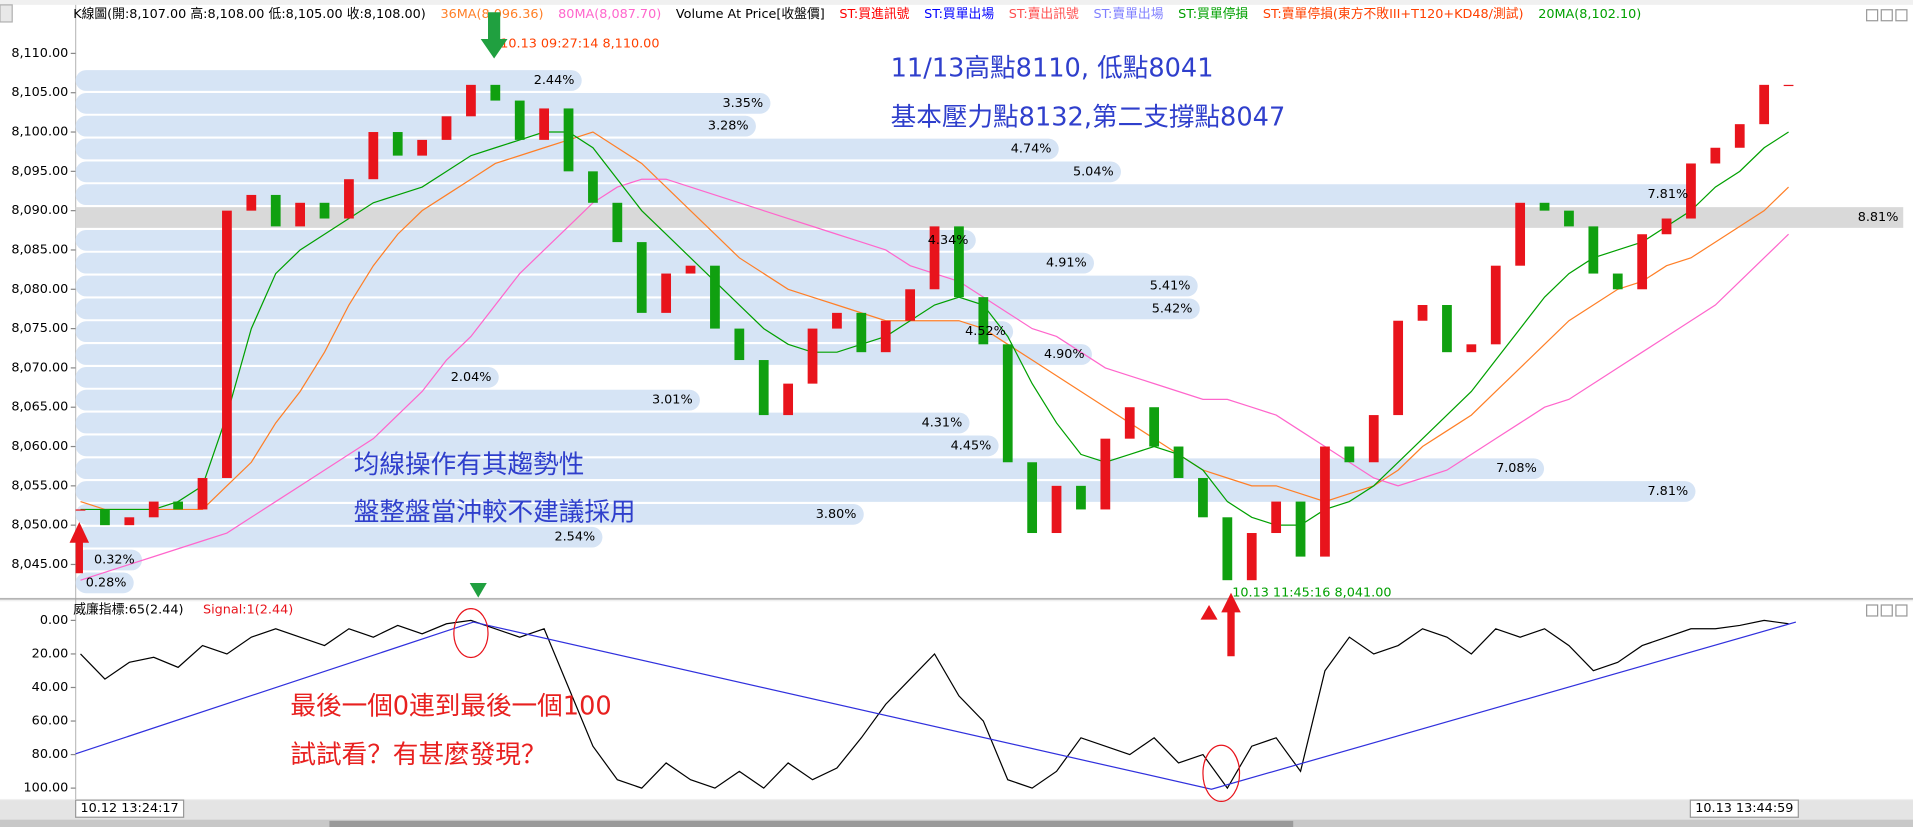  I want to click on y-tick-label: 8,090.00, so click(39, 210).